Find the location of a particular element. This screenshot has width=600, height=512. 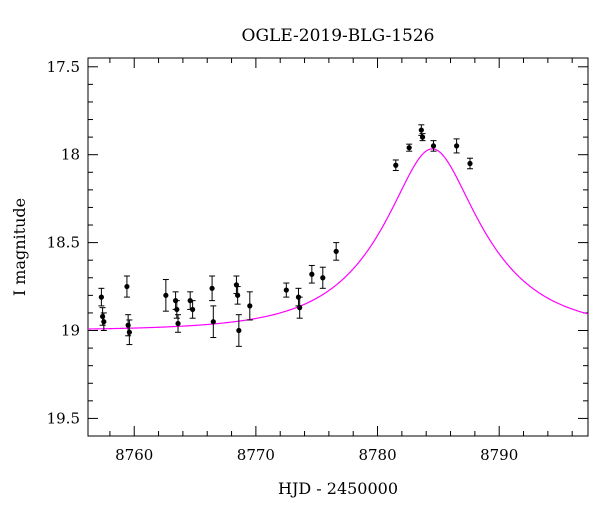

y-tick-label: 18.5 is located at coordinates (63, 243).